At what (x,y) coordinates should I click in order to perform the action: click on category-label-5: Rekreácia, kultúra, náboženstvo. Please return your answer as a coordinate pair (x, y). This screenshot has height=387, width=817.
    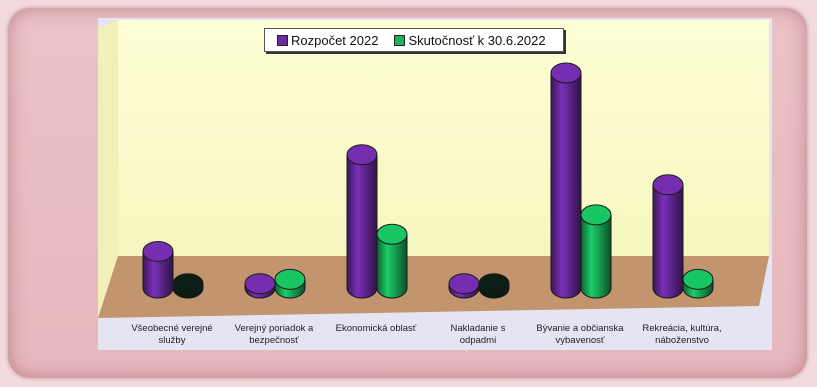
    Looking at the image, I should click on (682, 335).